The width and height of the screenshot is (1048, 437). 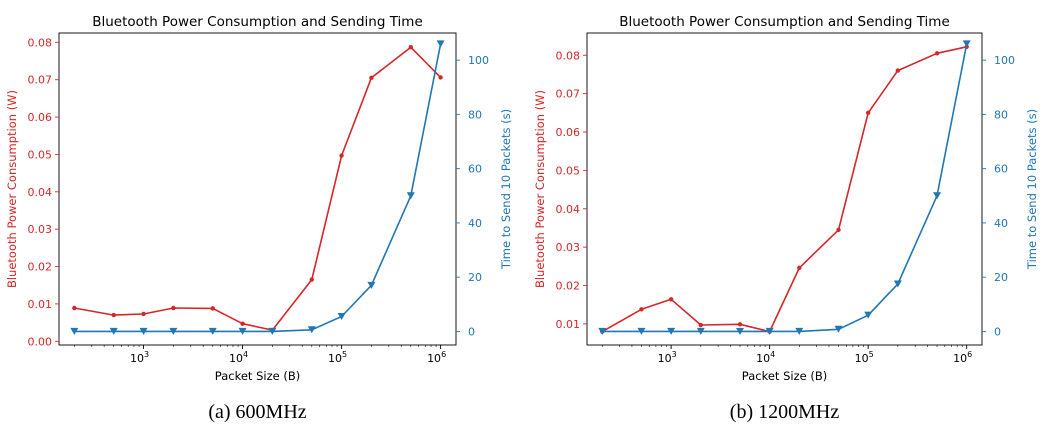 What do you see at coordinates (40, 341) in the screenshot?
I see `left-y-tick-label: 0.00` at bounding box center [40, 341].